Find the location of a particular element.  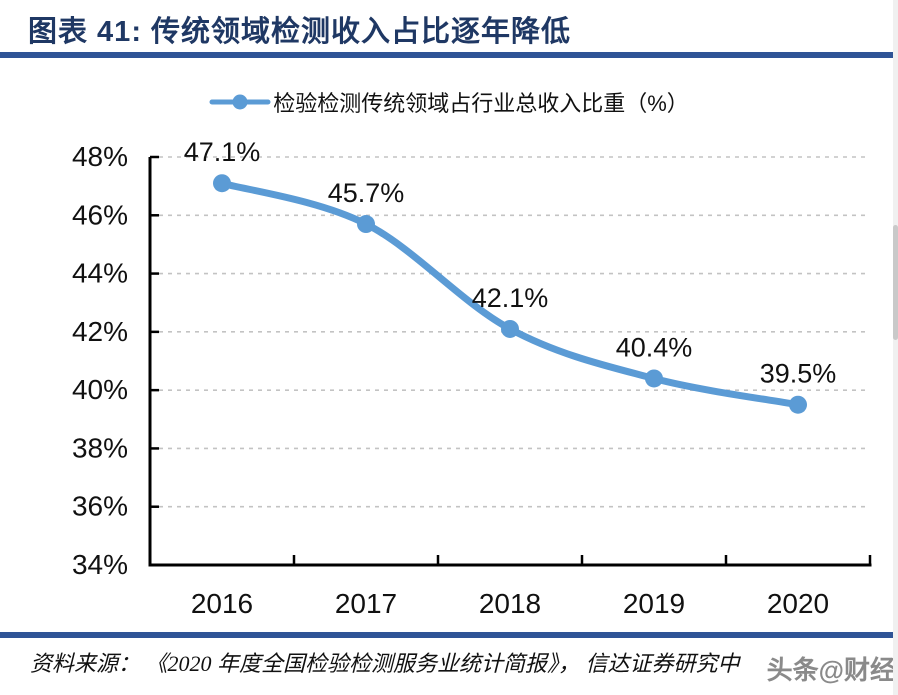

chart-title: 图表 41: 传统领域检测收入占比逐年降低 is located at coordinates (300, 32).